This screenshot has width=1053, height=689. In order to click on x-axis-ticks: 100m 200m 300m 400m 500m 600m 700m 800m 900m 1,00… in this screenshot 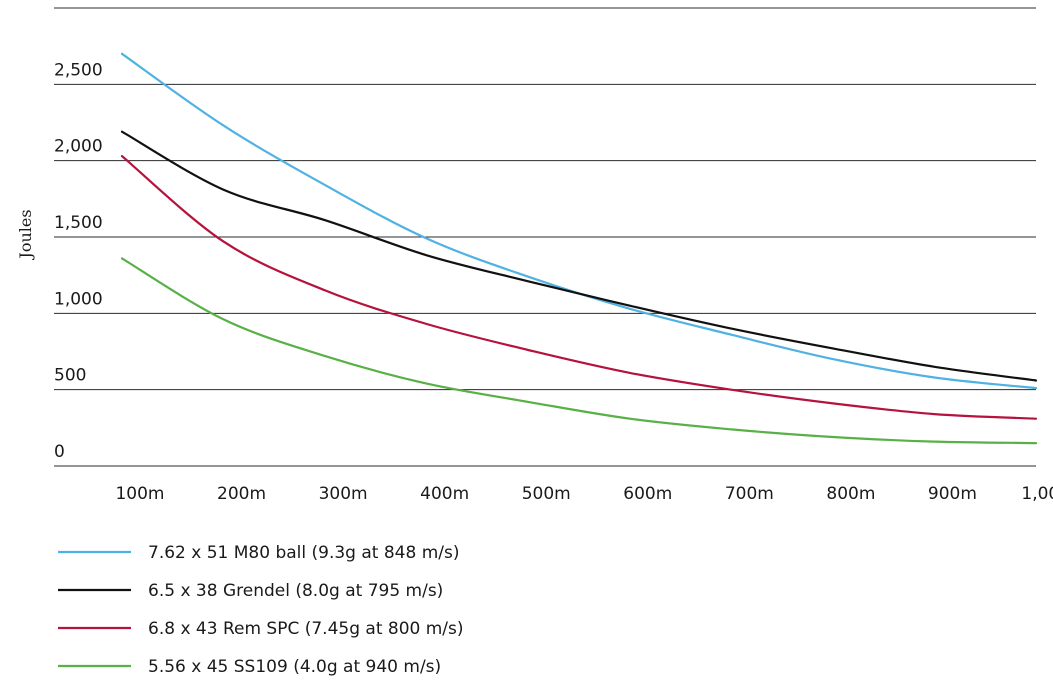, I will do `click(584, 494)`.